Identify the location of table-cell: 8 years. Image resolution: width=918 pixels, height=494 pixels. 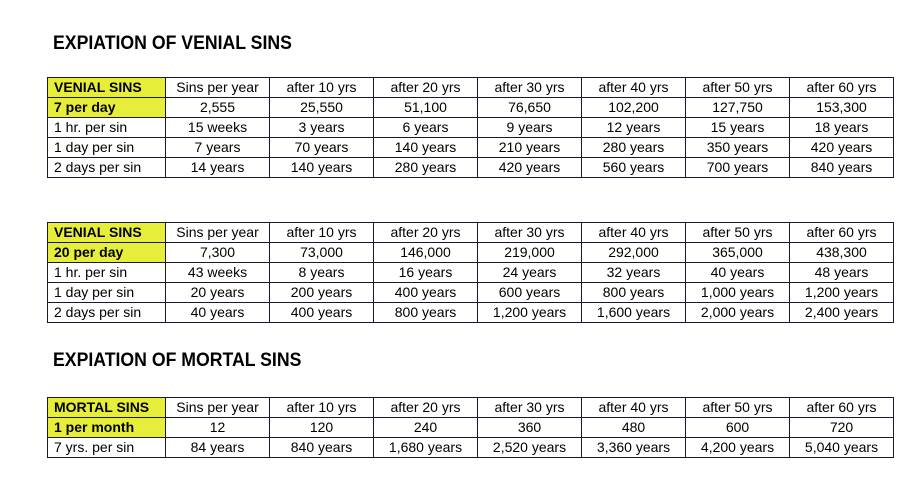
(321, 272).